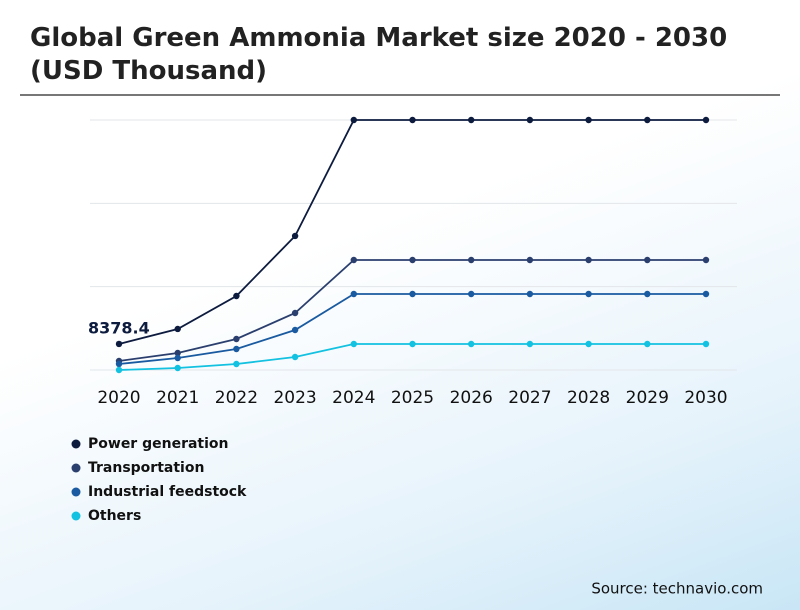  What do you see at coordinates (114, 516) in the screenshot?
I see `legend-label: Others` at bounding box center [114, 516].